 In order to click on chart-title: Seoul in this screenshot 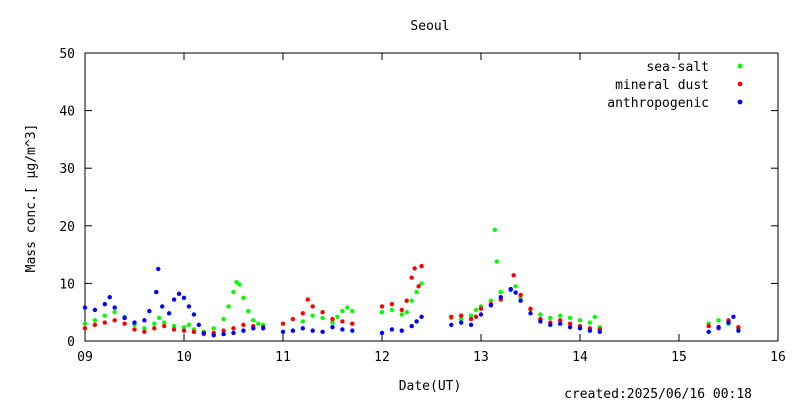, I will do `click(429, 26)`.